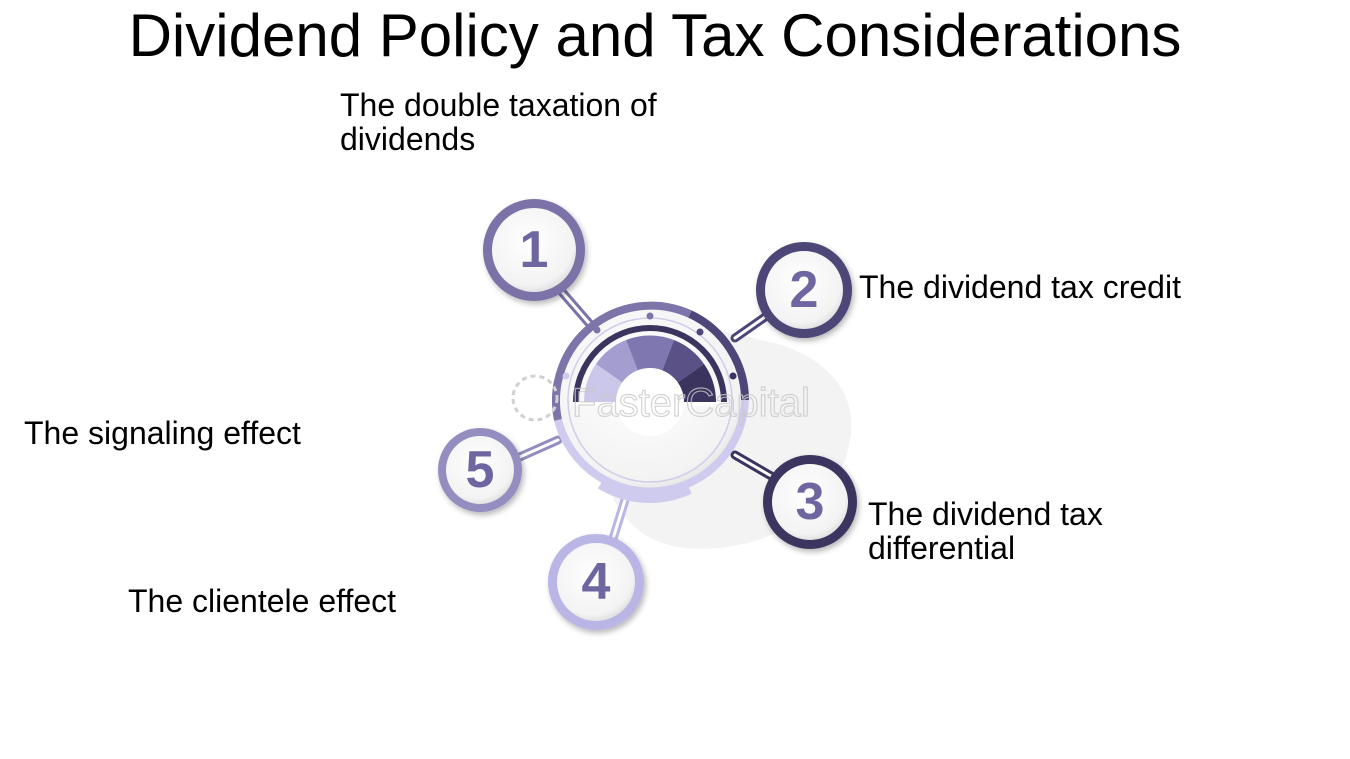 This screenshot has width=1350, height=759. What do you see at coordinates (498, 139) in the screenshot?
I see `label-1-line-2: dividends` at bounding box center [498, 139].